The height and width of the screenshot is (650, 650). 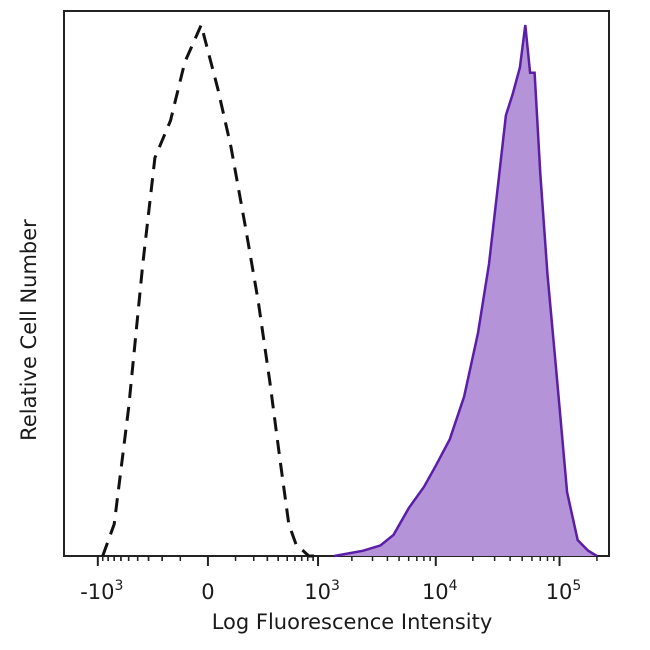 I want to click on x-tick-label: 105, so click(x=564, y=591).